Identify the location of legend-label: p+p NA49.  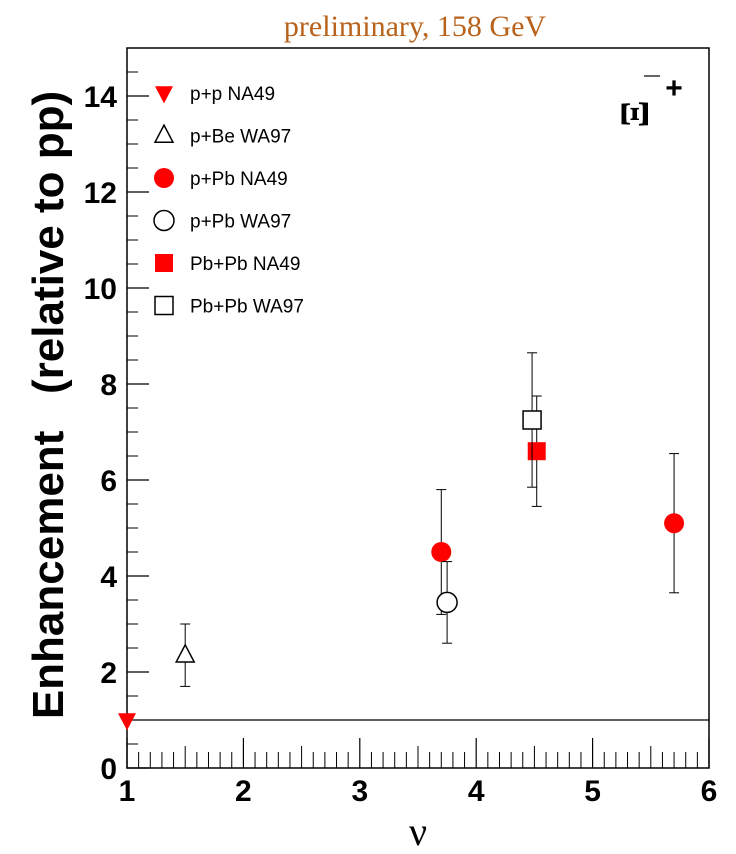
(232, 94).